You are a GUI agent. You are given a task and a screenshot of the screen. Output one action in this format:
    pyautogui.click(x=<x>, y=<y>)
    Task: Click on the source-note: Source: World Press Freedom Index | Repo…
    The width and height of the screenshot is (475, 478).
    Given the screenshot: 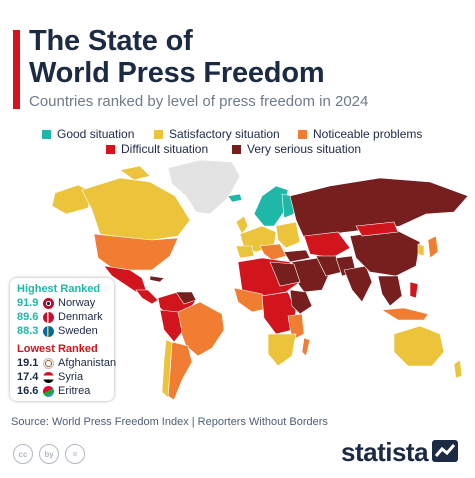 What is the action you would take?
    pyautogui.click(x=169, y=422)
    